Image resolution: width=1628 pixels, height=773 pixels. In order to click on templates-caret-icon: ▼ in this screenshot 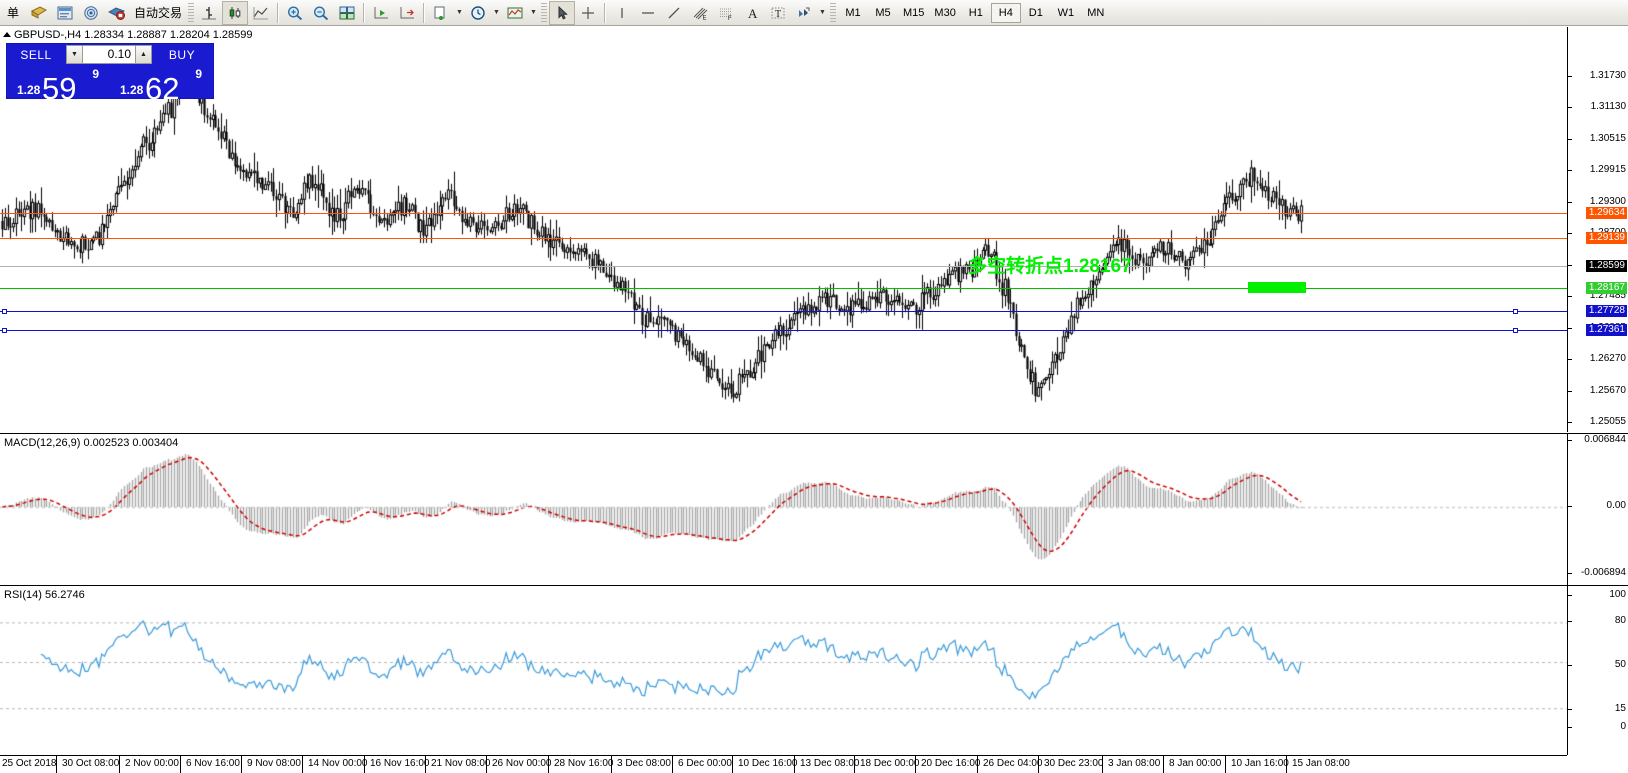, I will do `click(459, 12)`.